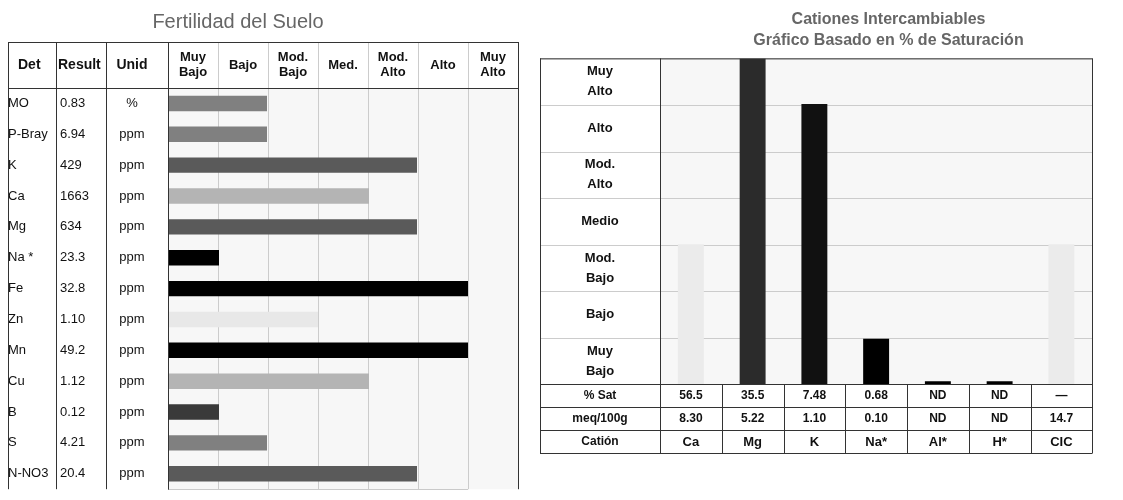  I want to click on y-tick-label: B, so click(12, 411).